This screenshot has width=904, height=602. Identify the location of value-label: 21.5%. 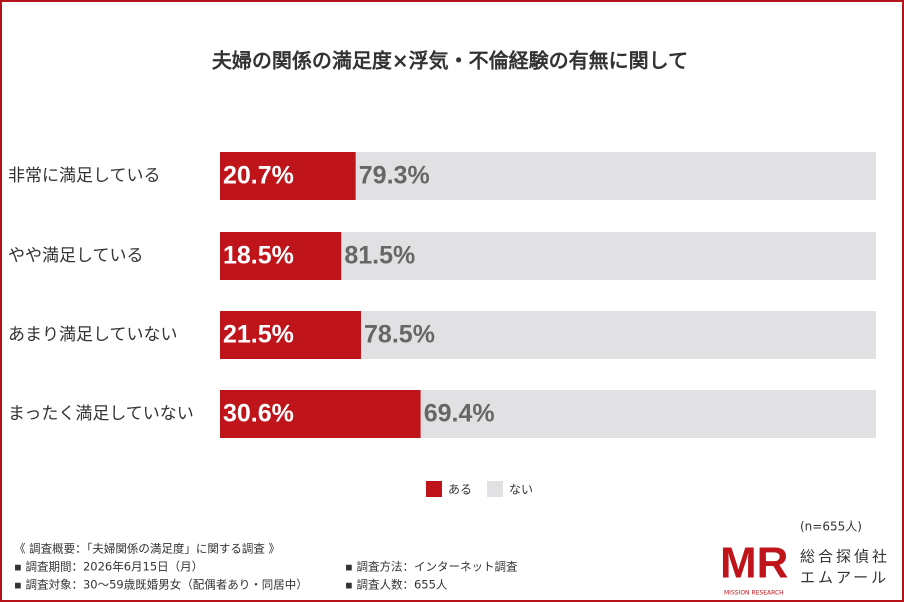
(258, 335).